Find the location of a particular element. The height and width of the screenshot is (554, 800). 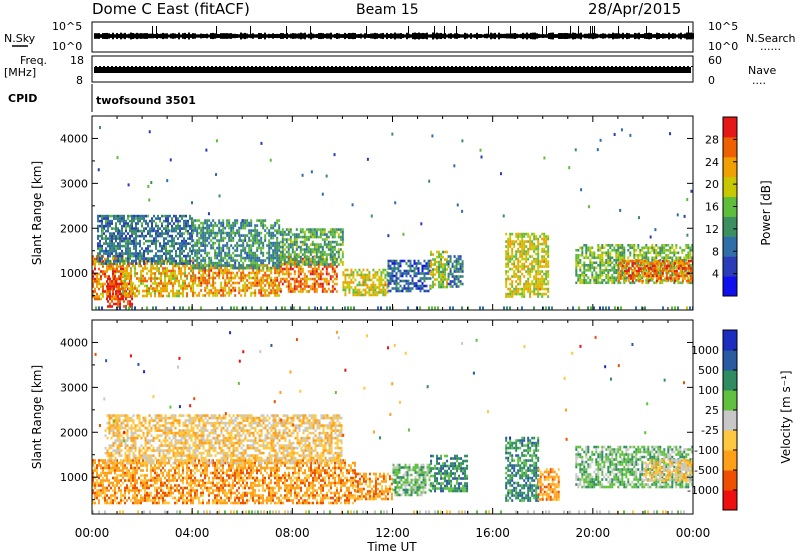

nsearch-tick-bottom: 10^0 is located at coordinates (723, 46).